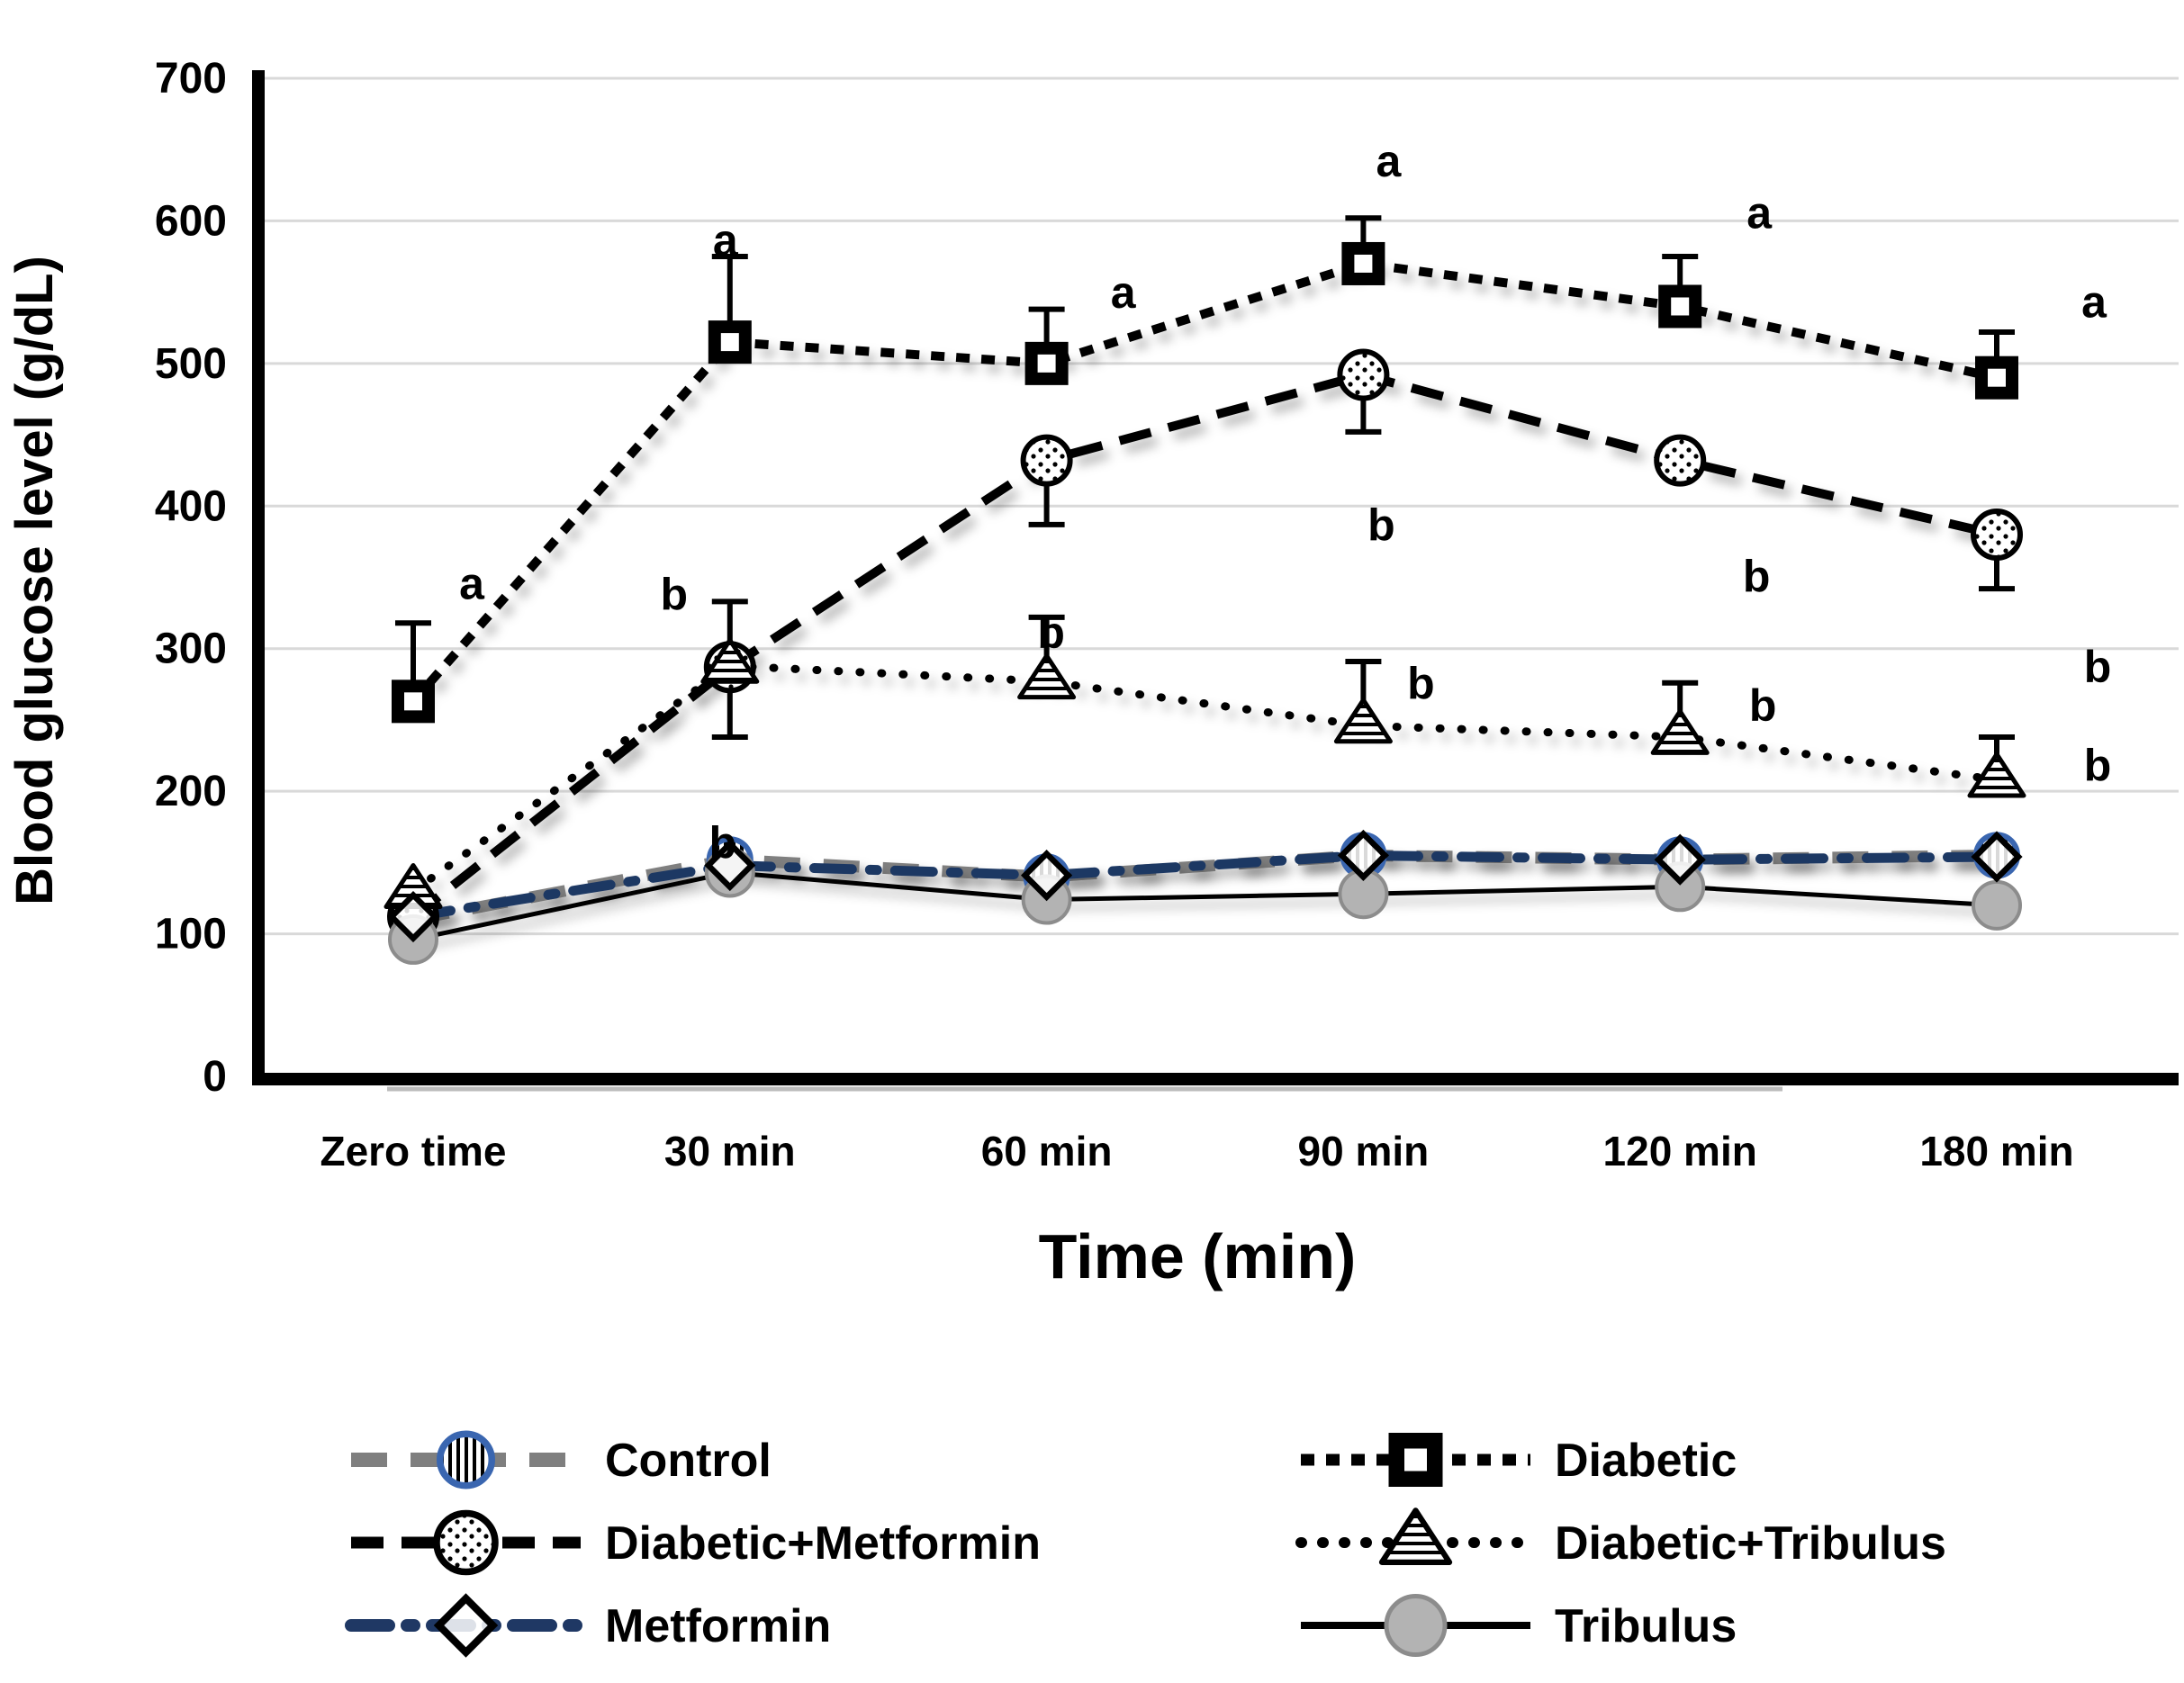 This screenshot has height=1683, width=2184. Describe the element at coordinates (2098, 667) in the screenshot. I see `sig-label-b-8: b` at that location.